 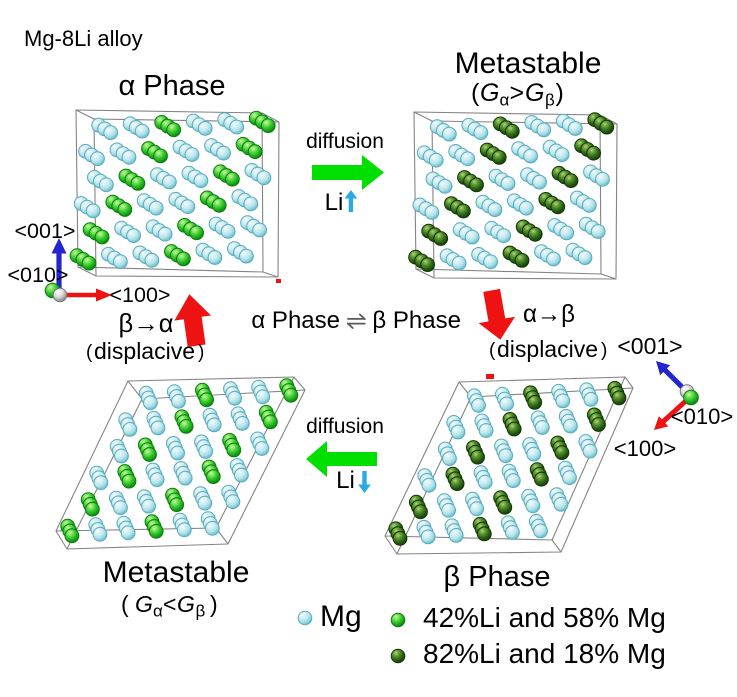 I want to click on svg-text: Mg-8Li alloy, so click(x=83, y=38).